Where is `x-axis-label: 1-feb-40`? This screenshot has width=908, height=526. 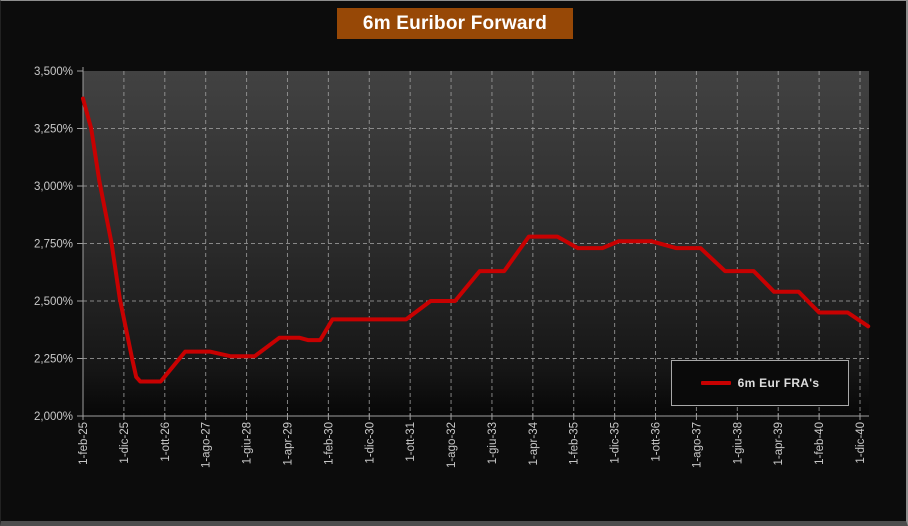 x-axis-label: 1-feb-40 is located at coordinates (820, 443).